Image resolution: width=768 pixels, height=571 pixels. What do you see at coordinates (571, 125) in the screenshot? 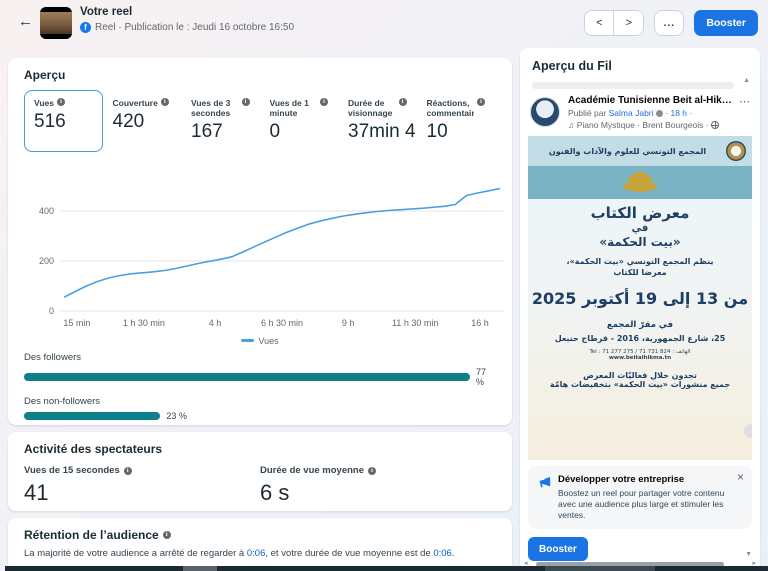
I see `music-note-icon: ♫` at bounding box center [571, 125].